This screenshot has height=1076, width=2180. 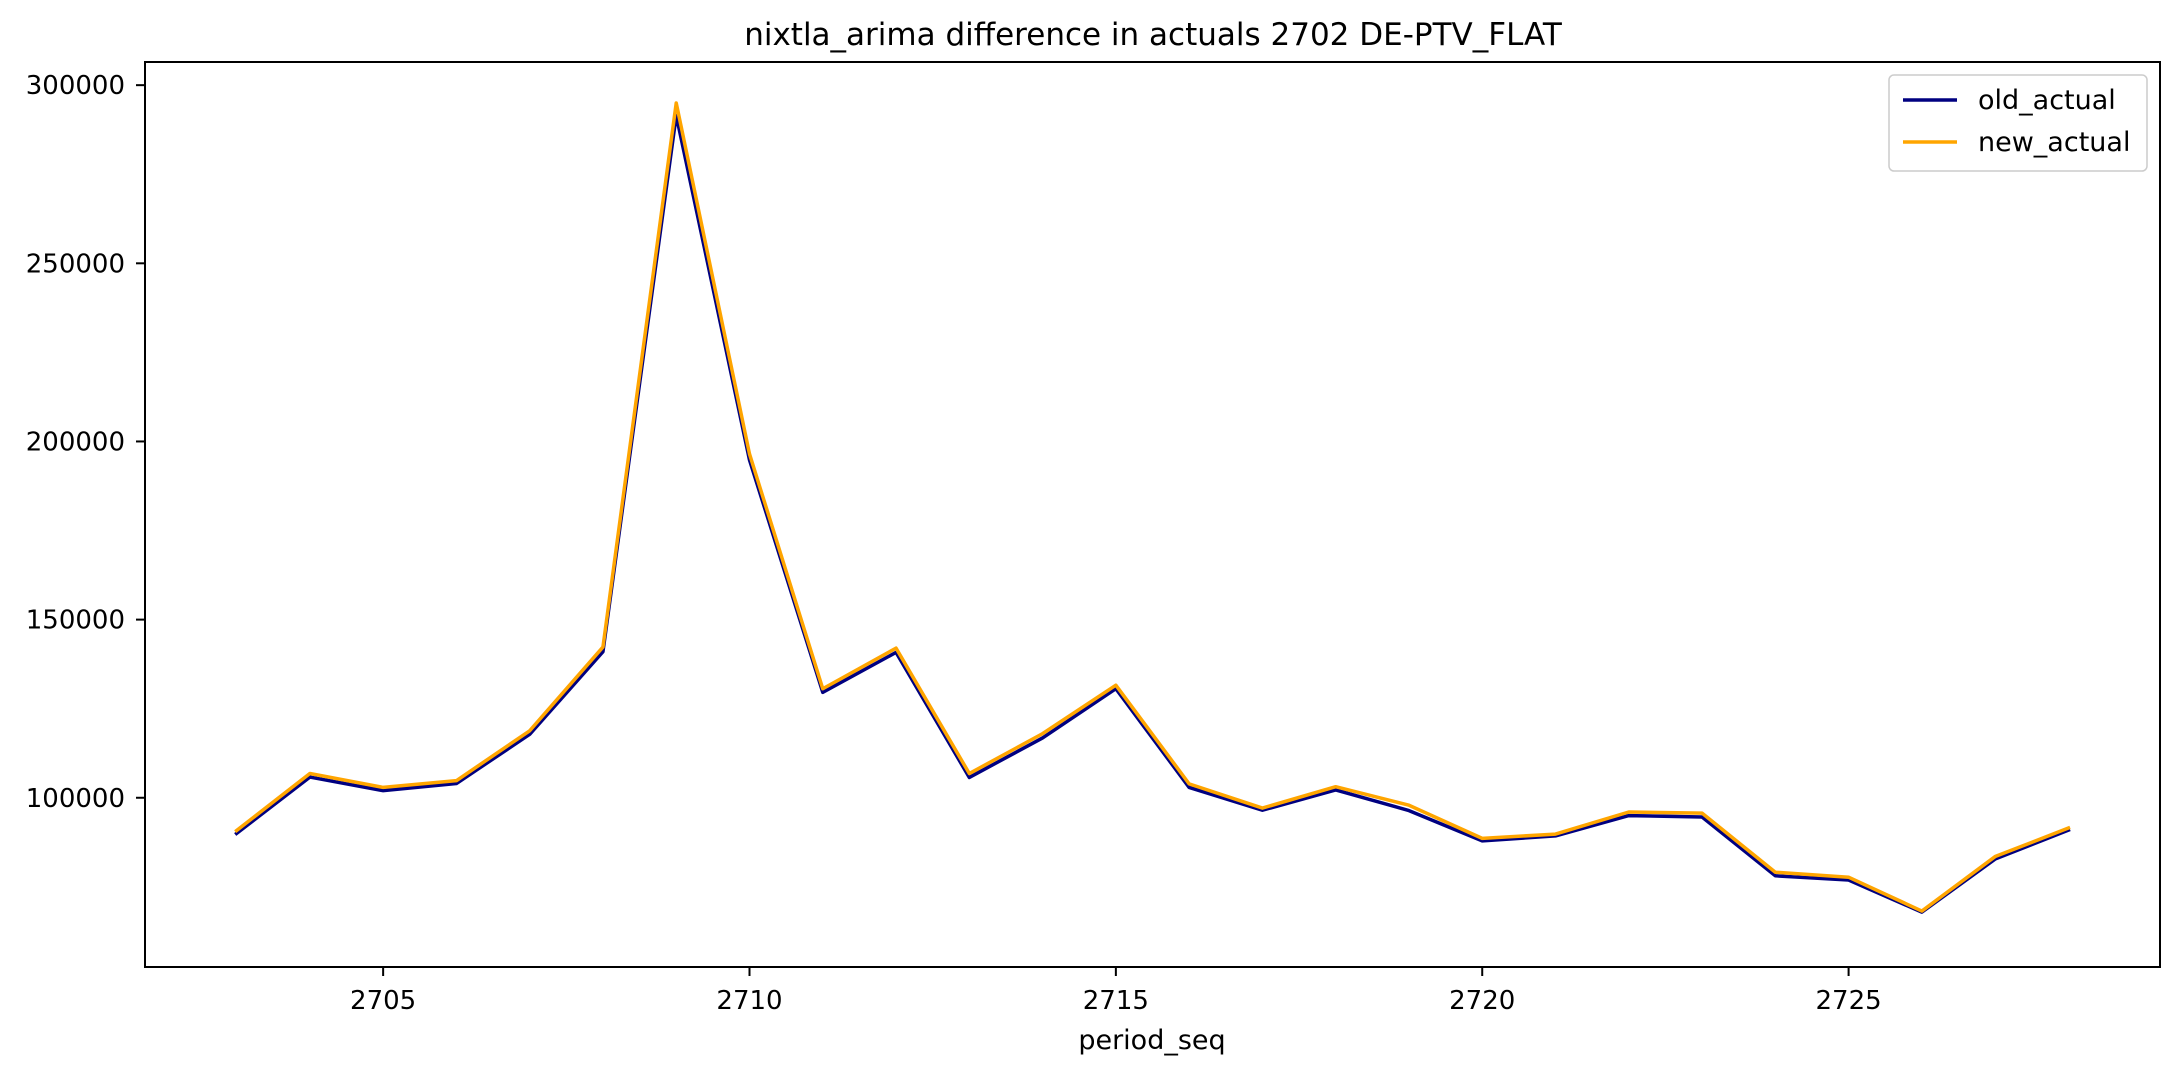 I want to click on legend-label-old-actual: old_actual, so click(x=2047, y=100).